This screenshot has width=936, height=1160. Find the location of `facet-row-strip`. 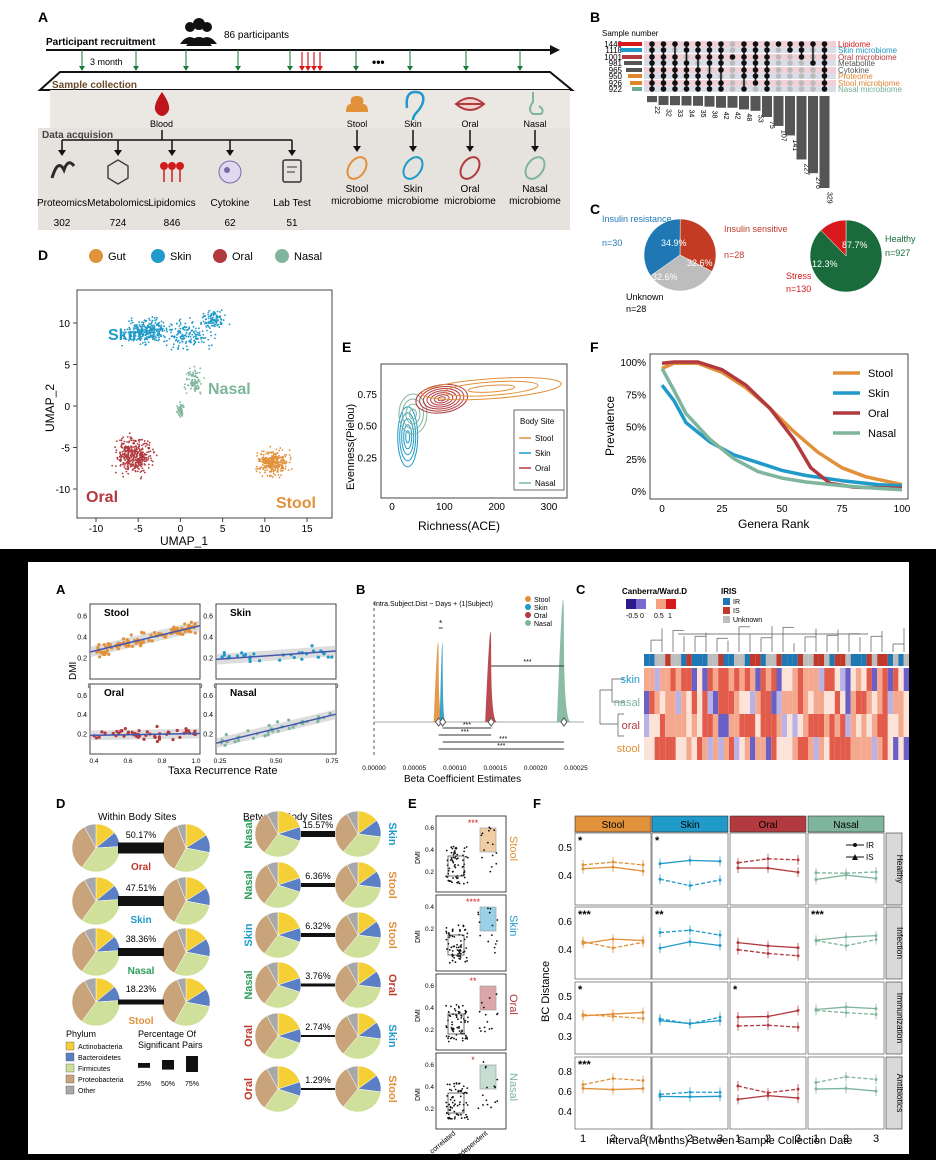

facet-row-strip is located at coordinates (894, 1018).